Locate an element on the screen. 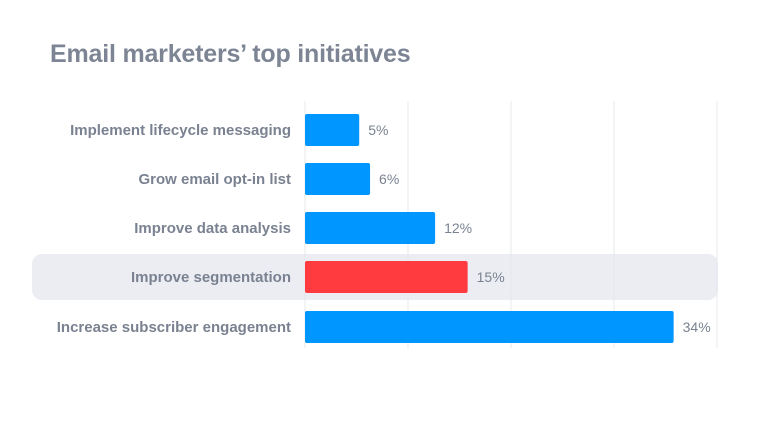  category-label: Implement lifecycle messaging is located at coordinates (180, 130).